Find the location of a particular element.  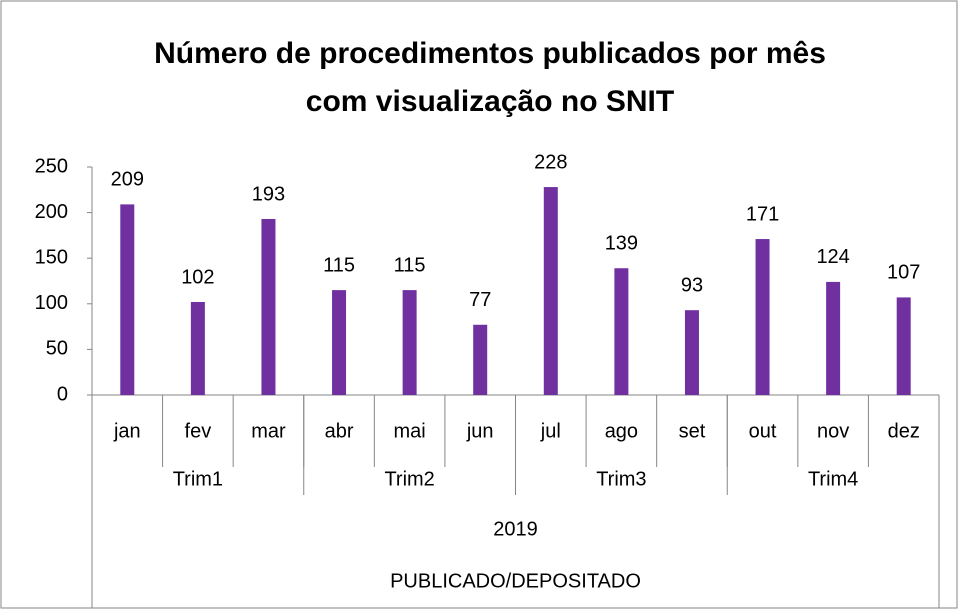

data-label: 102 is located at coordinates (197, 277).